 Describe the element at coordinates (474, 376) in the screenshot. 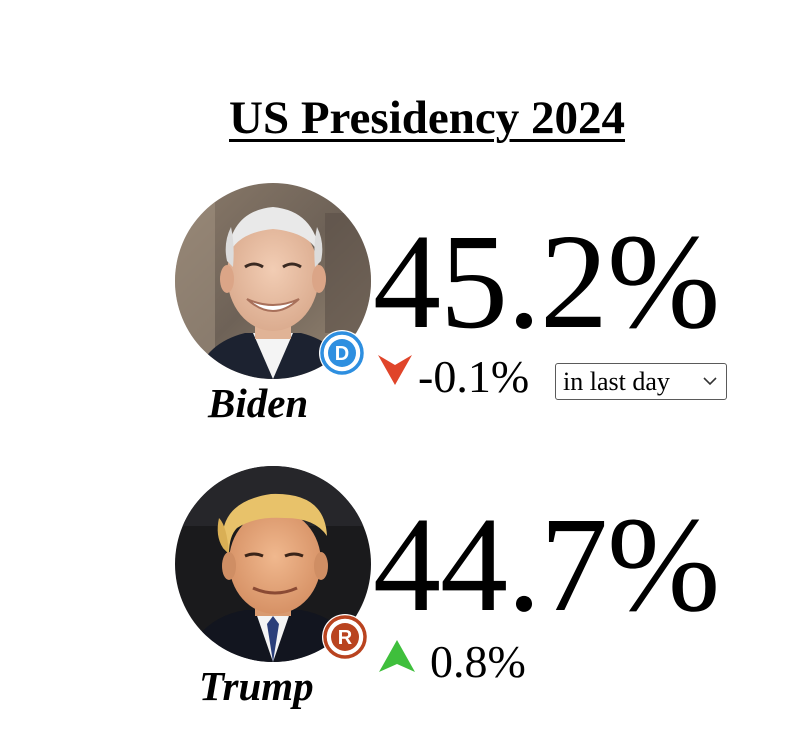

I see `candidate-change-biden: -0.1%` at that location.